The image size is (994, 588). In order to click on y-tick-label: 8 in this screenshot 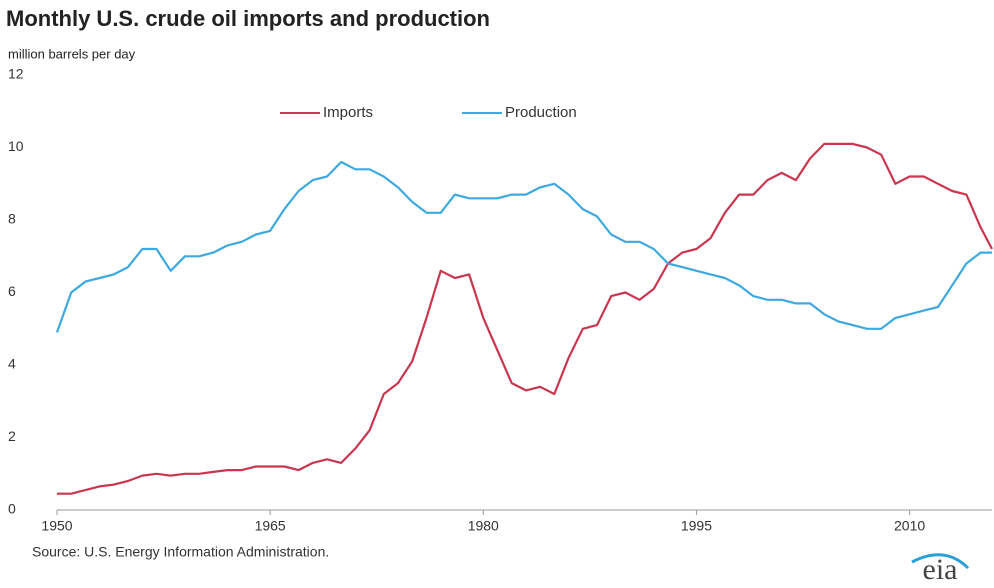, I will do `click(12, 219)`.